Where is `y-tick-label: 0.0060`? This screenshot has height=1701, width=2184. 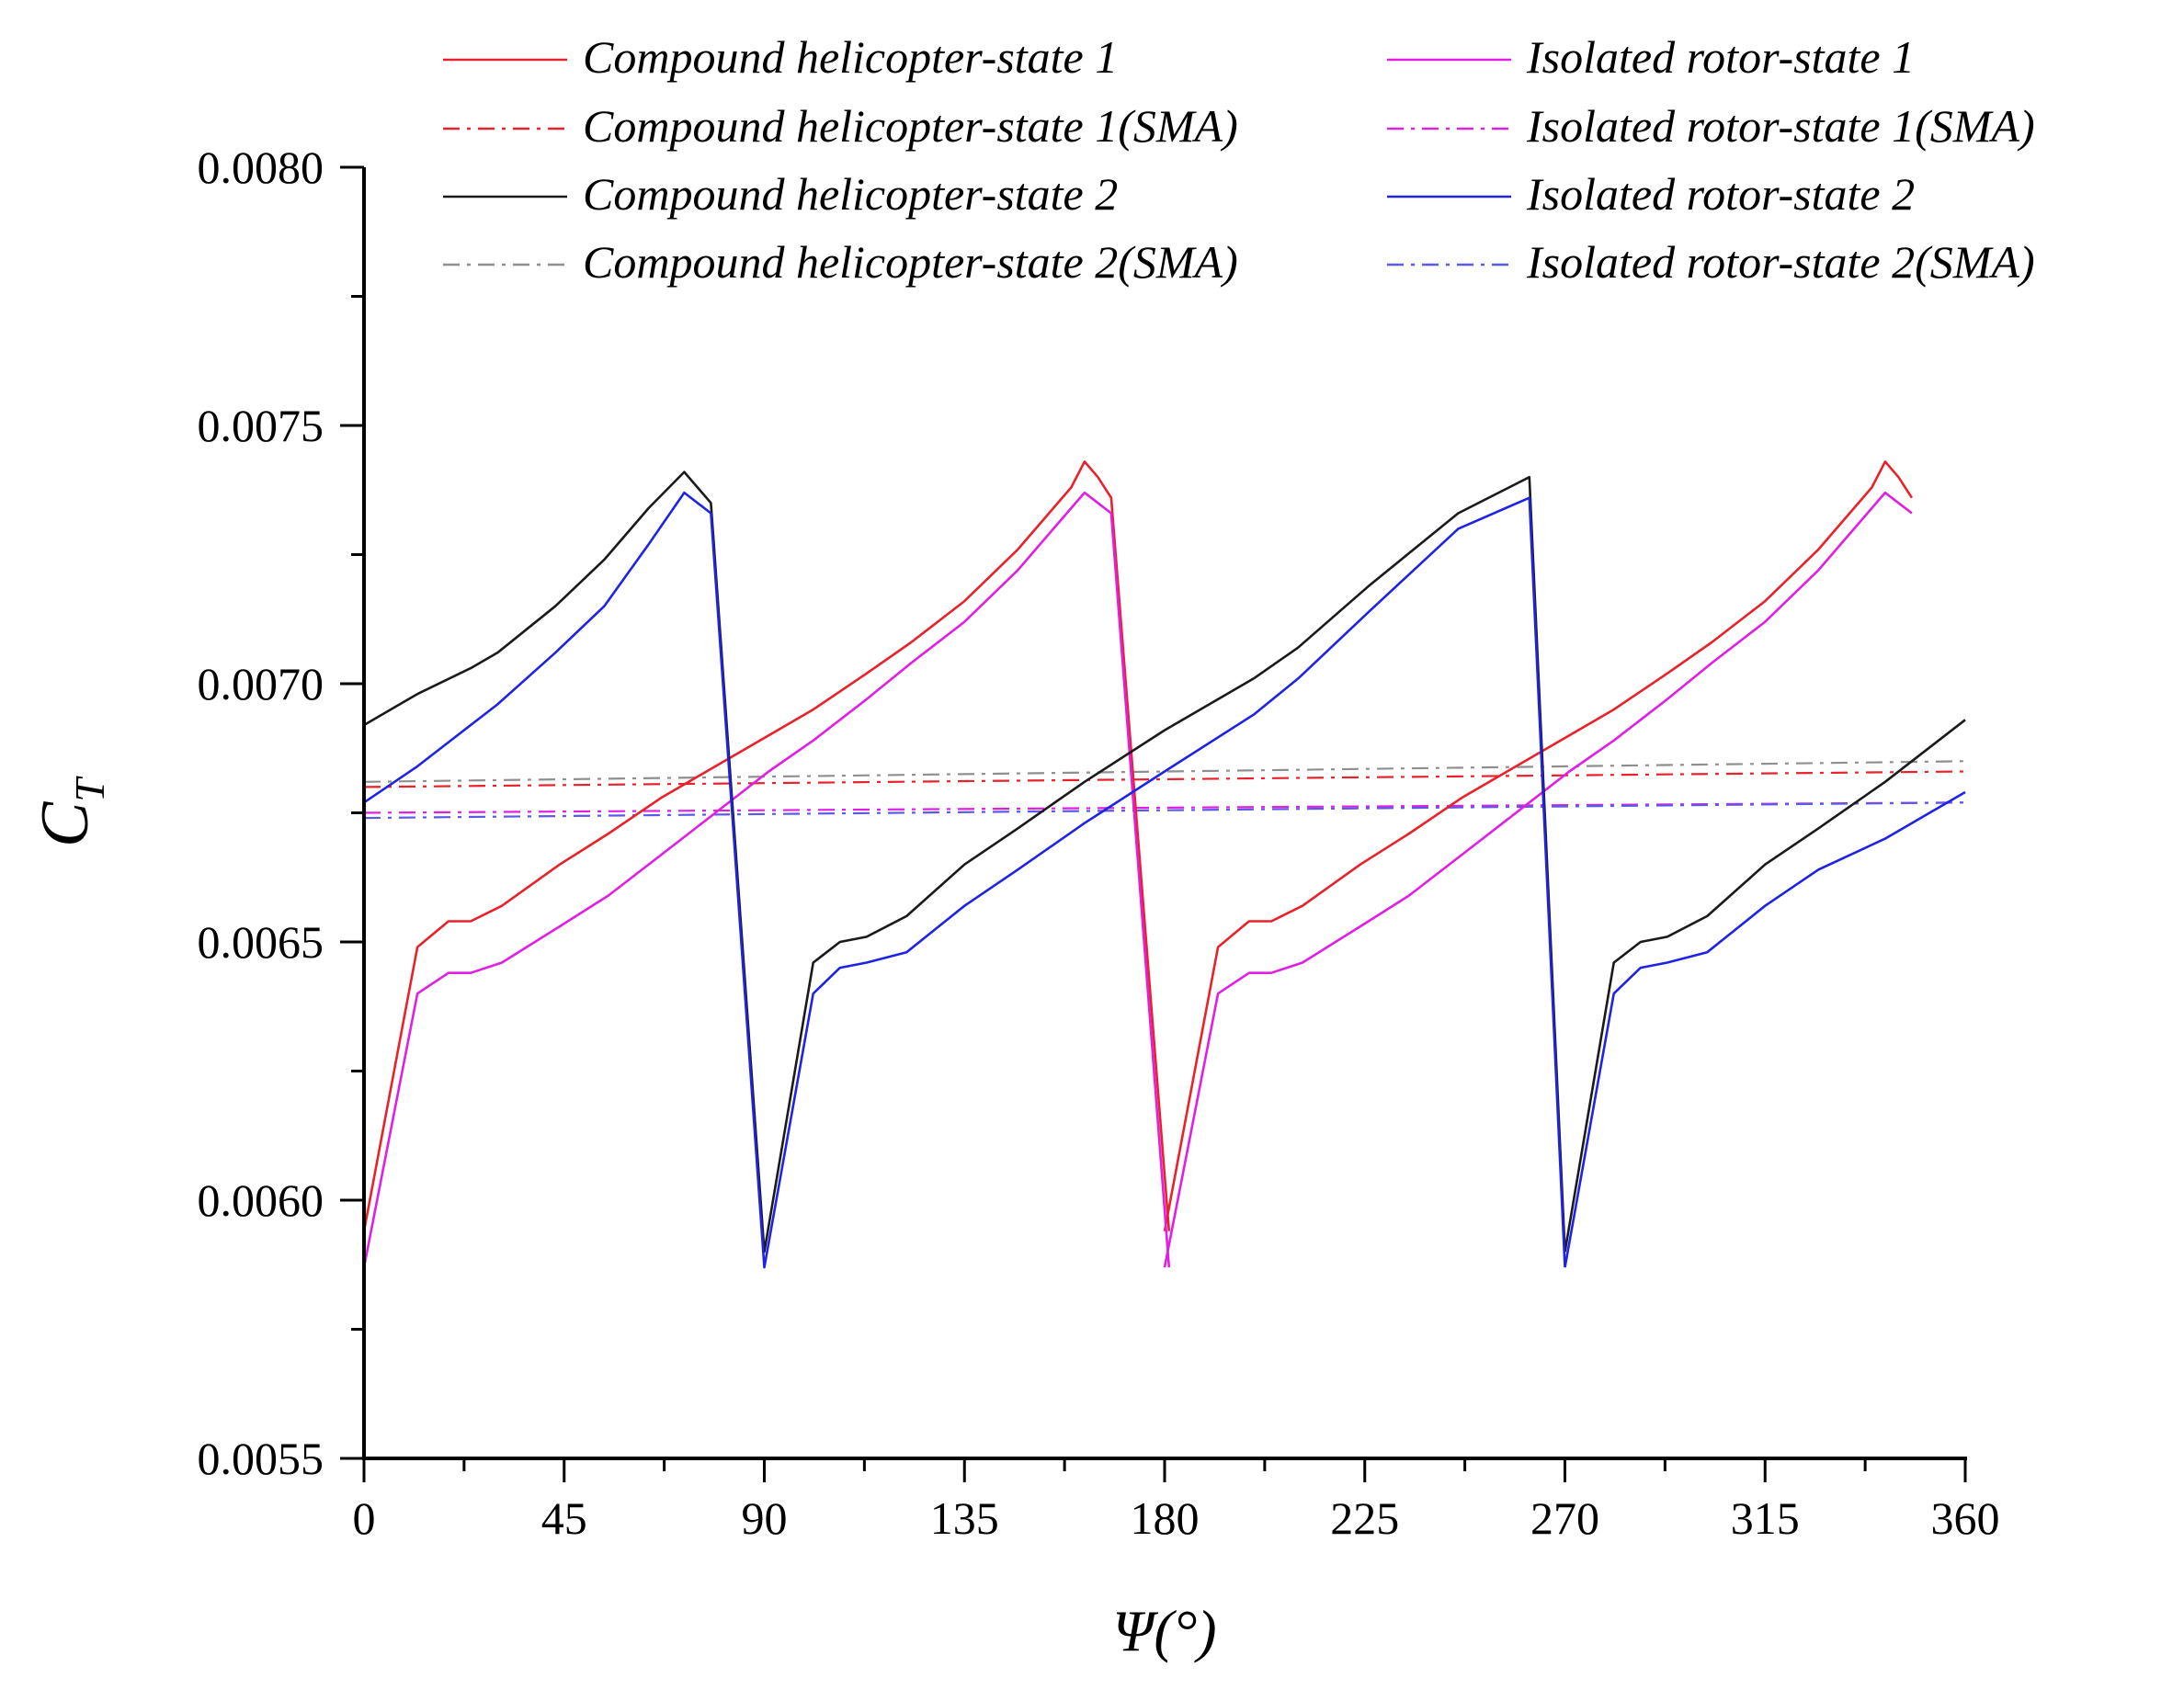 y-tick-label: 0.0060 is located at coordinates (261, 1200).